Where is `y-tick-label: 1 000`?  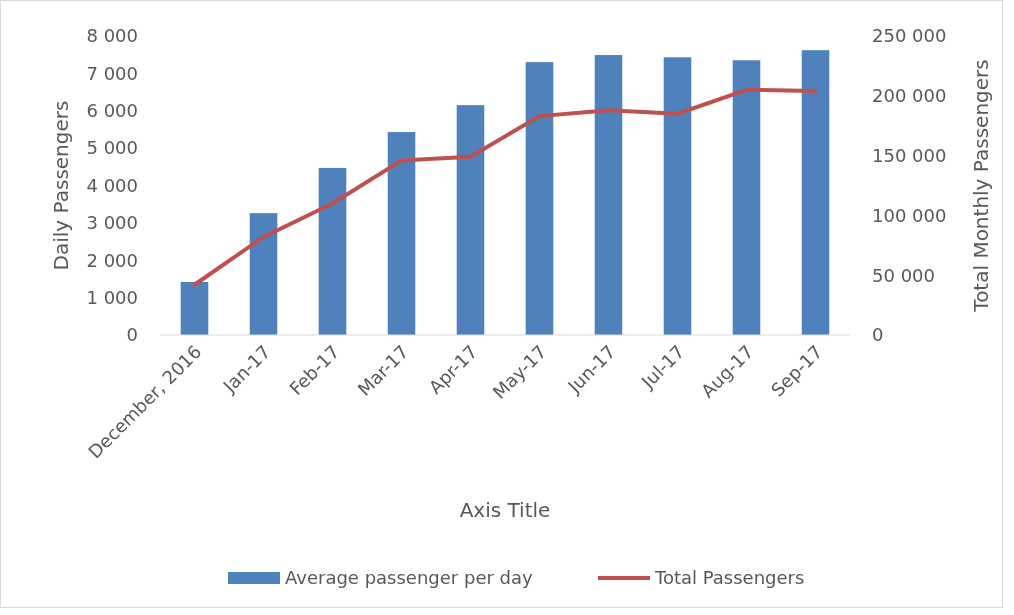 y-tick-label: 1 000 is located at coordinates (112, 297).